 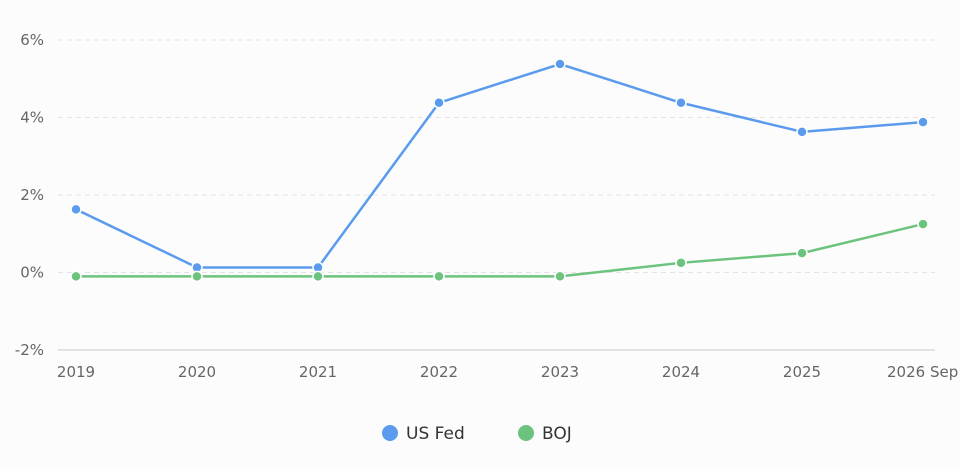 What do you see at coordinates (802, 372) in the screenshot?
I see `x-tick-label: 2025` at bounding box center [802, 372].